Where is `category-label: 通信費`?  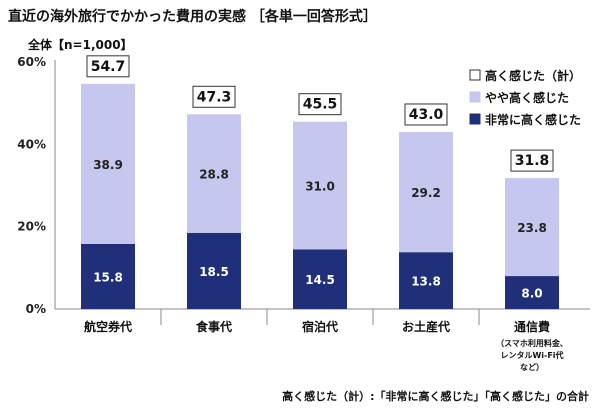
category-label: 通信費 is located at coordinates (532, 326).